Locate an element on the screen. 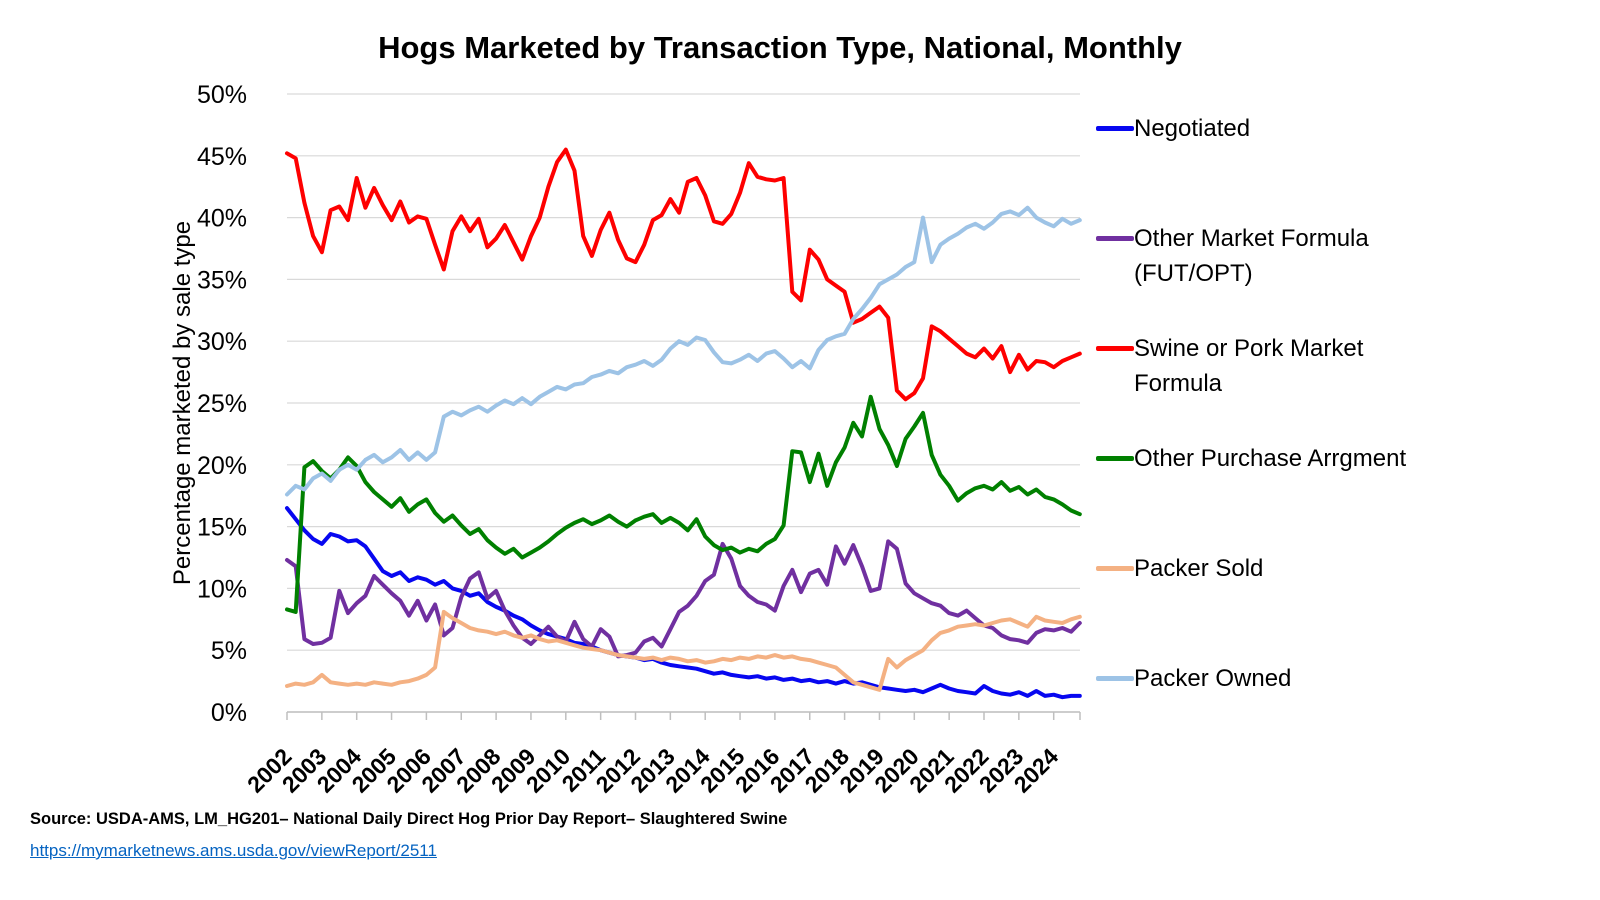 The width and height of the screenshot is (1600, 900). legend-label-other-market-formula-fut-opt: Other Market Formula (FUT/OPT) is located at coordinates (1251, 256).